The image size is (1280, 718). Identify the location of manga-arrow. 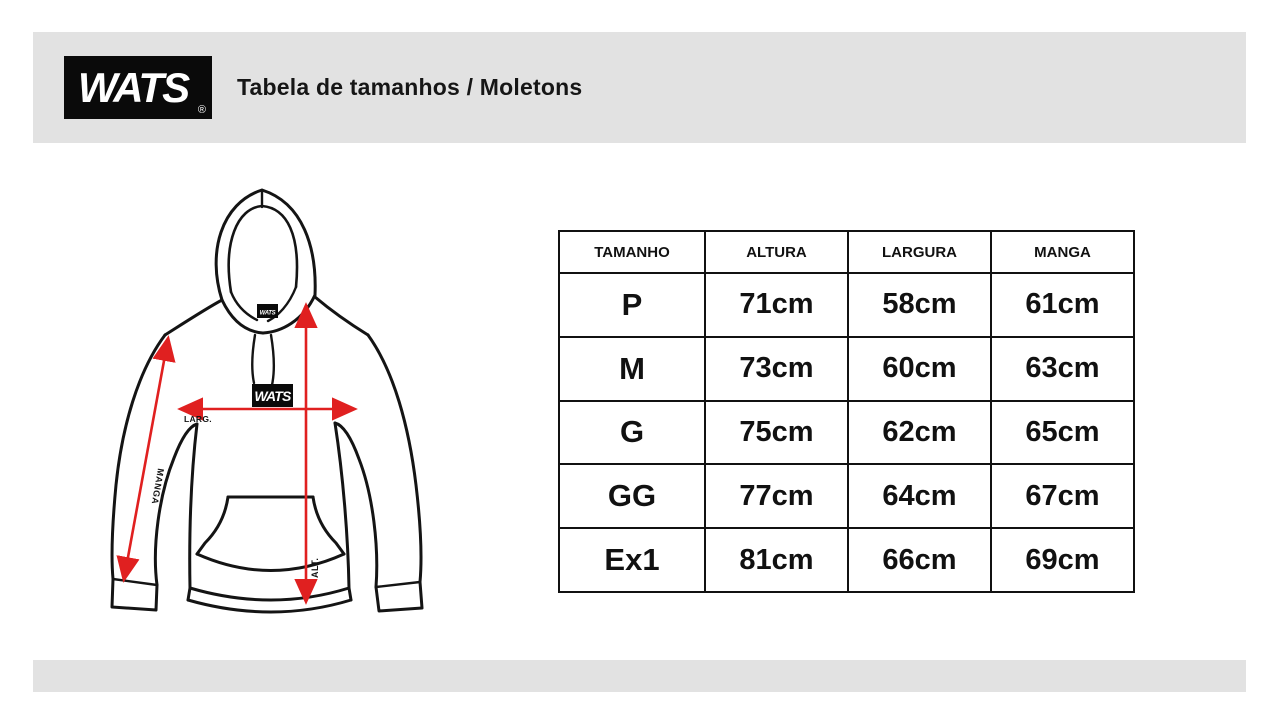
(146, 459).